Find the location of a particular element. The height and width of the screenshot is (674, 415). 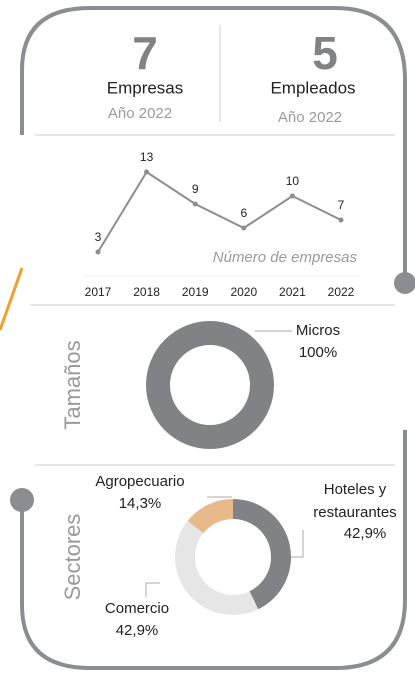

data-label: 9 is located at coordinates (195, 189).